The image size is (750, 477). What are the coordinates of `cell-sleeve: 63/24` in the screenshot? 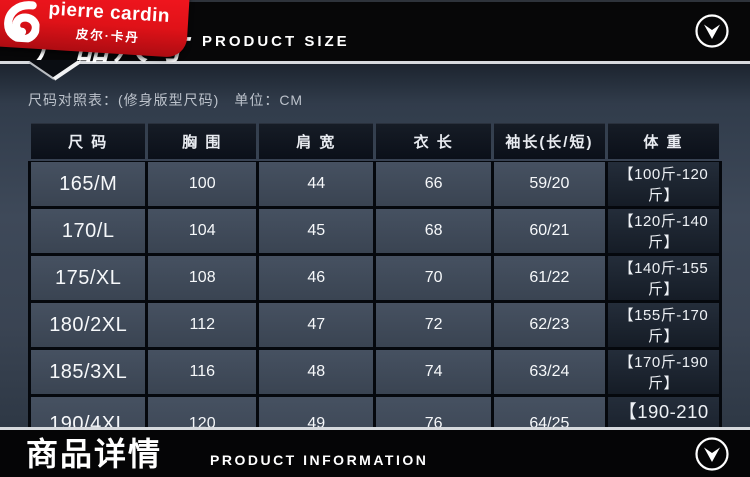 It's located at (549, 372).